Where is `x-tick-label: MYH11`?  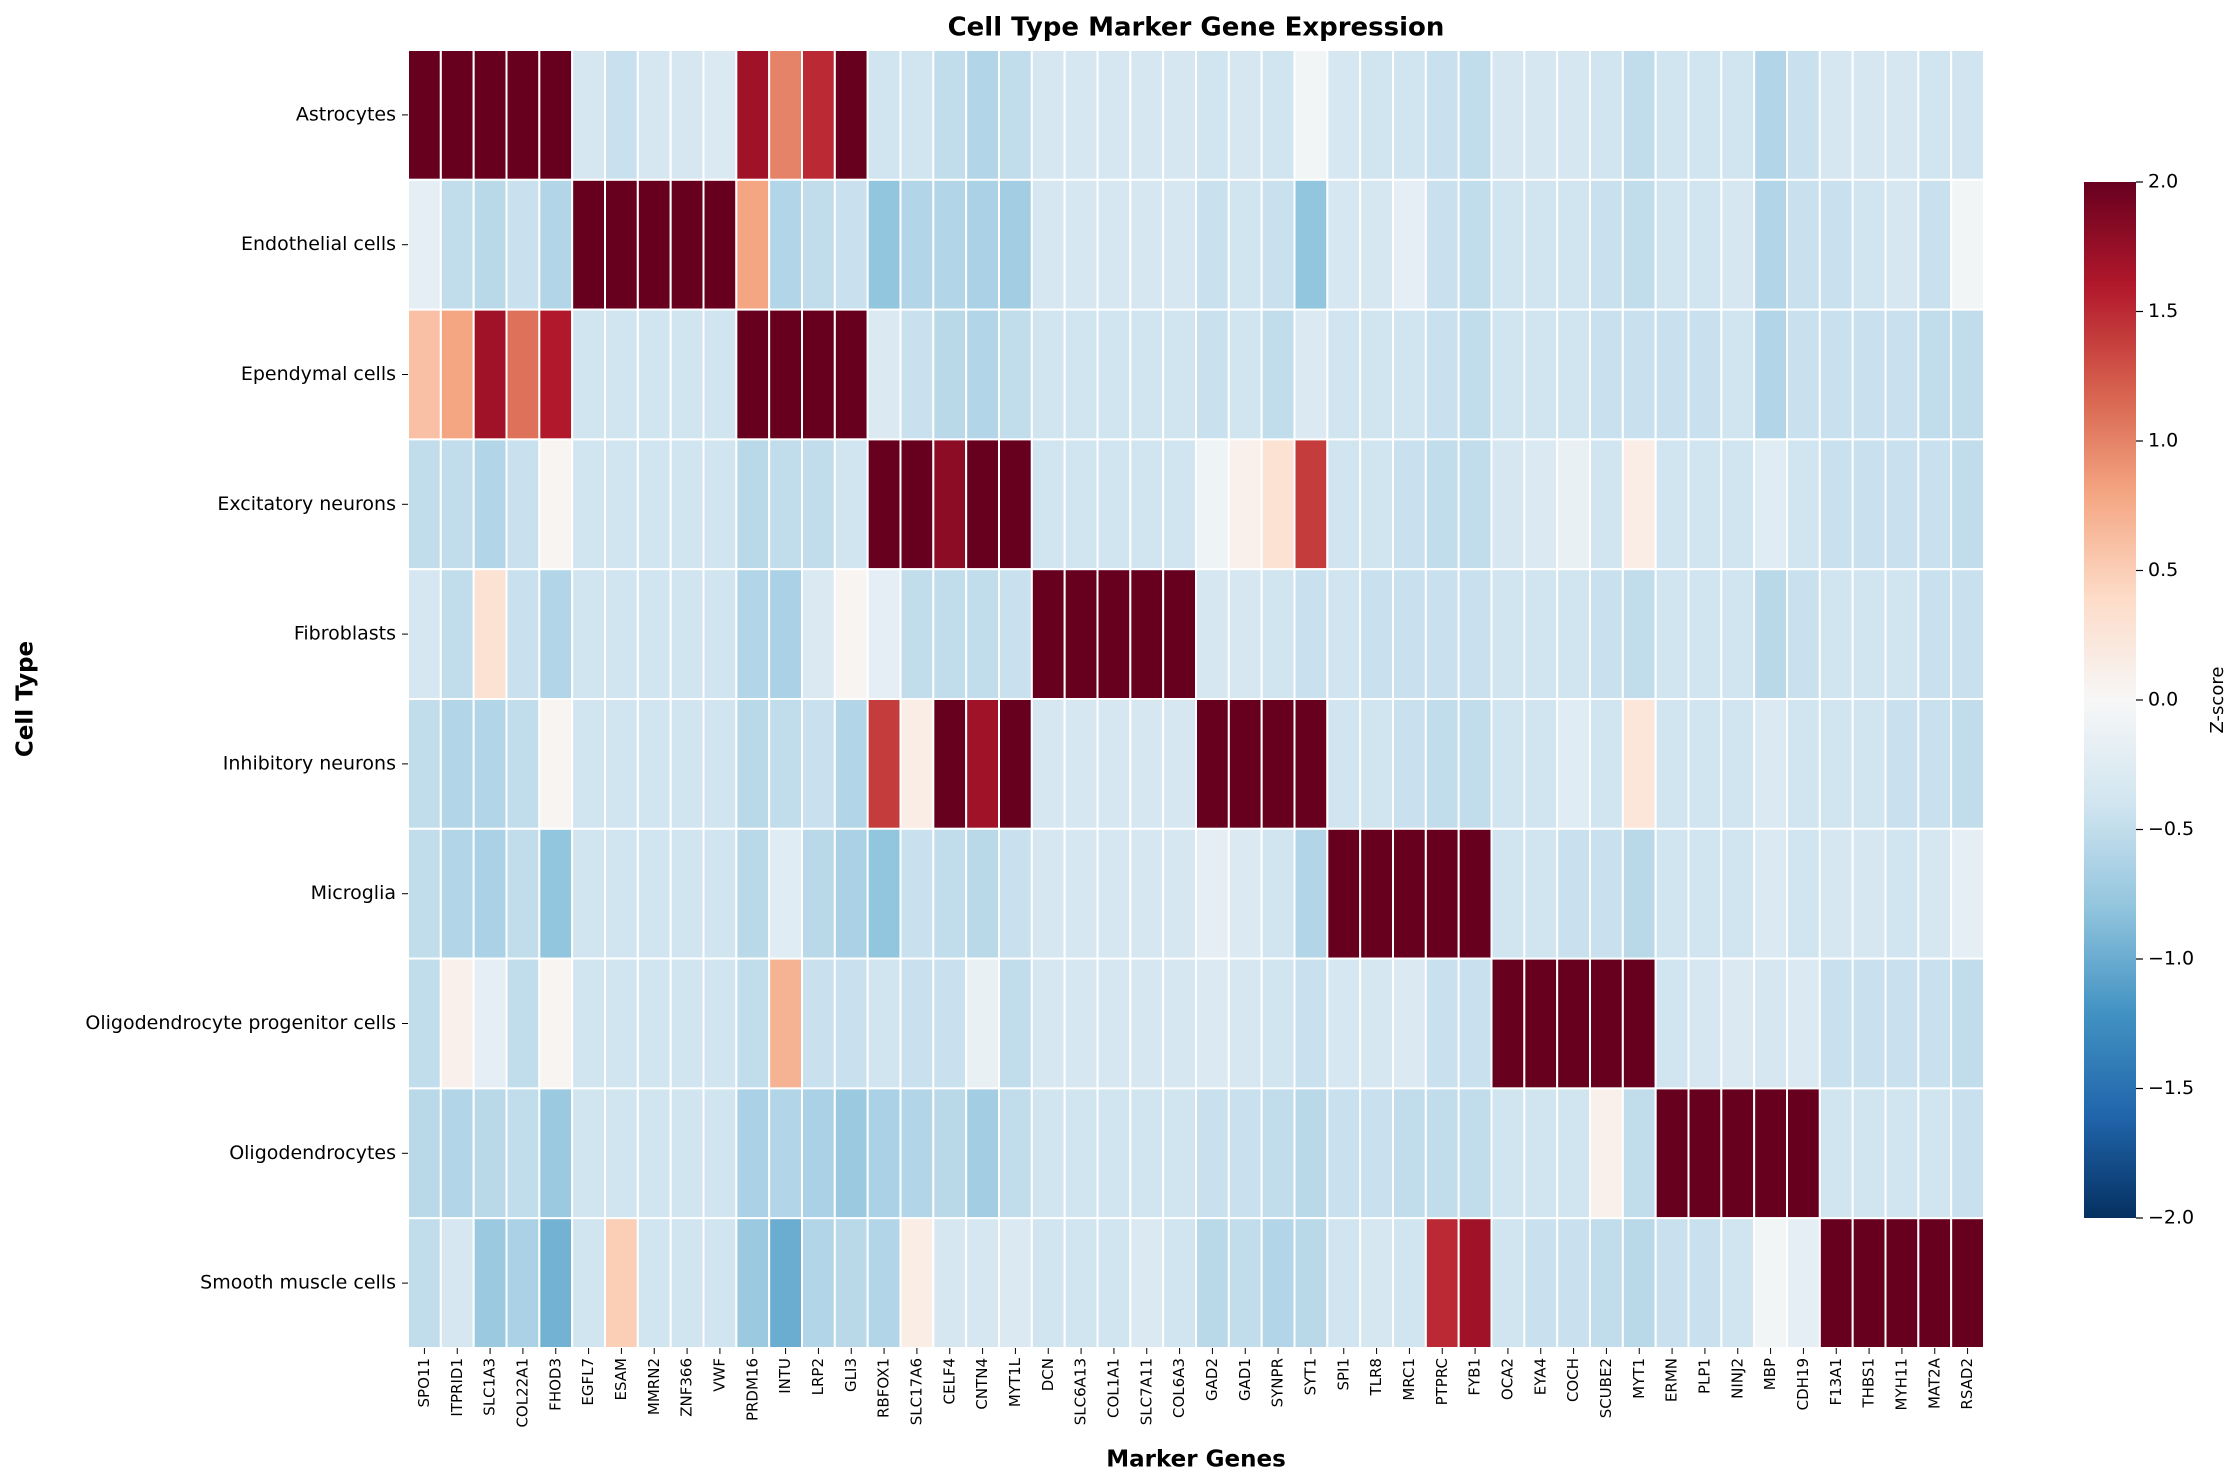
x-tick-label: MYH11 is located at coordinates (1901, 1384).